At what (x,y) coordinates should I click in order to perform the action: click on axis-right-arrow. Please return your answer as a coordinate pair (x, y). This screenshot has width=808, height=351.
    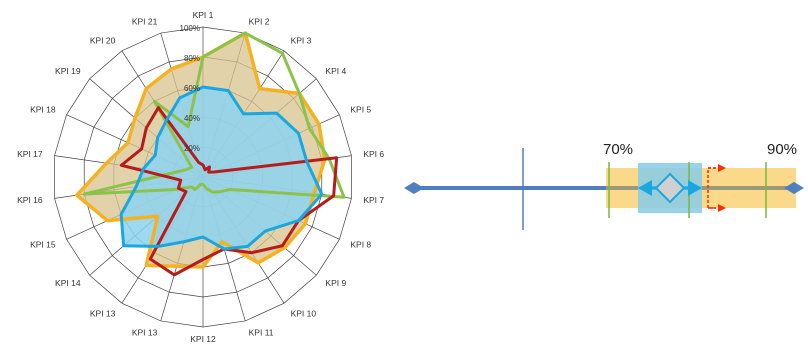
    Looking at the image, I should click on (794, 188).